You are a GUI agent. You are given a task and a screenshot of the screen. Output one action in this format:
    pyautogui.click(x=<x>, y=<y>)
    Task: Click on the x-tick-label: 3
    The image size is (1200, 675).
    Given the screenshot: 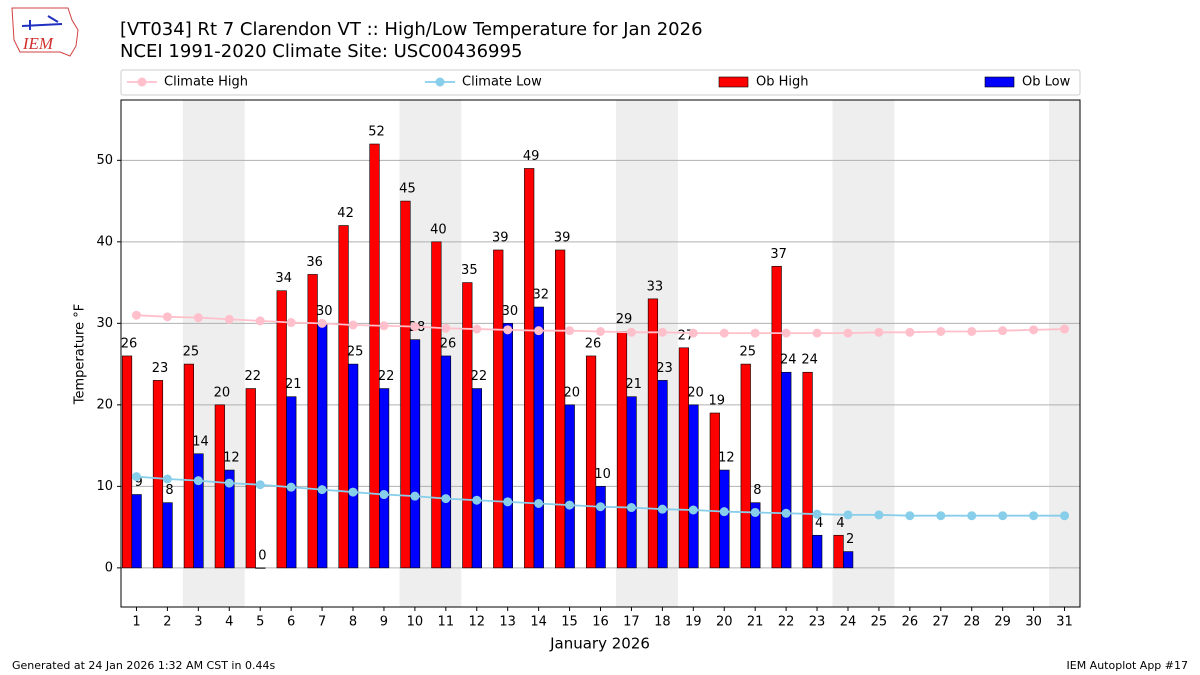 What is the action you would take?
    pyautogui.click(x=198, y=622)
    